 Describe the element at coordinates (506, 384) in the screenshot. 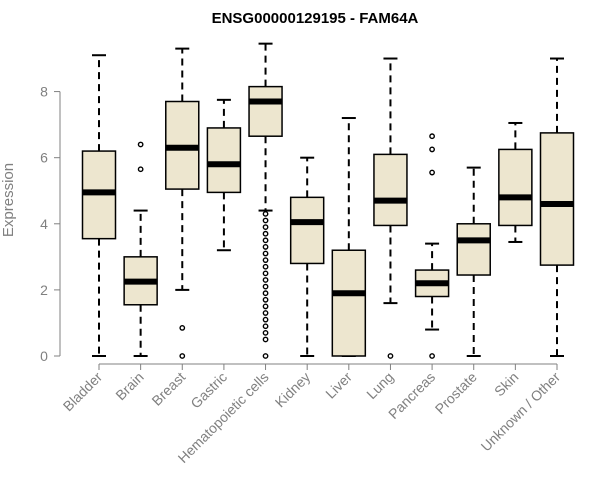

I see `x-tick-label: Skin` at that location.